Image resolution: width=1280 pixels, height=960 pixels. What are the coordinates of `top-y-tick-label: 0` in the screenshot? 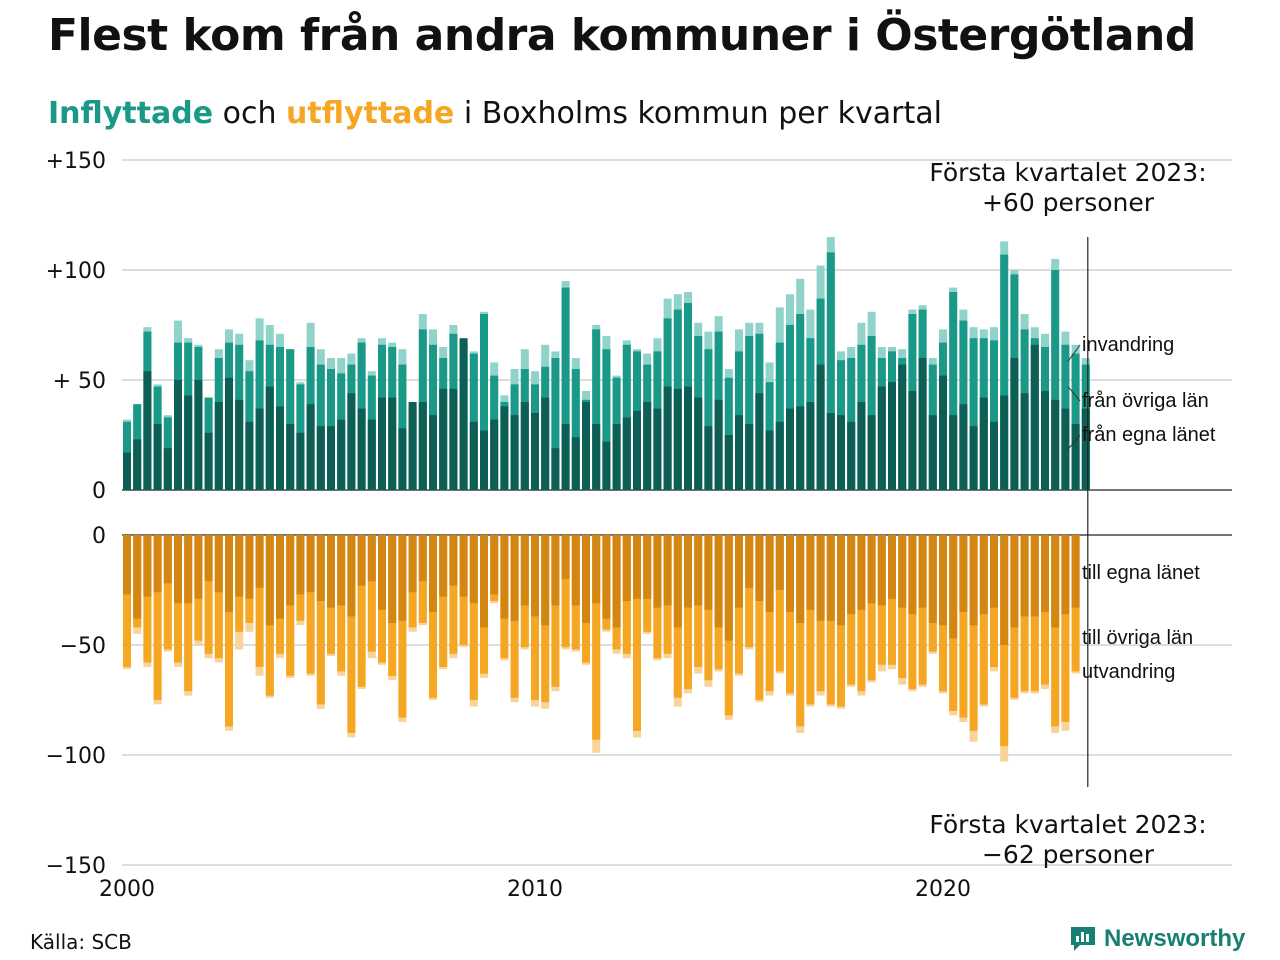 It's located at (99, 491).